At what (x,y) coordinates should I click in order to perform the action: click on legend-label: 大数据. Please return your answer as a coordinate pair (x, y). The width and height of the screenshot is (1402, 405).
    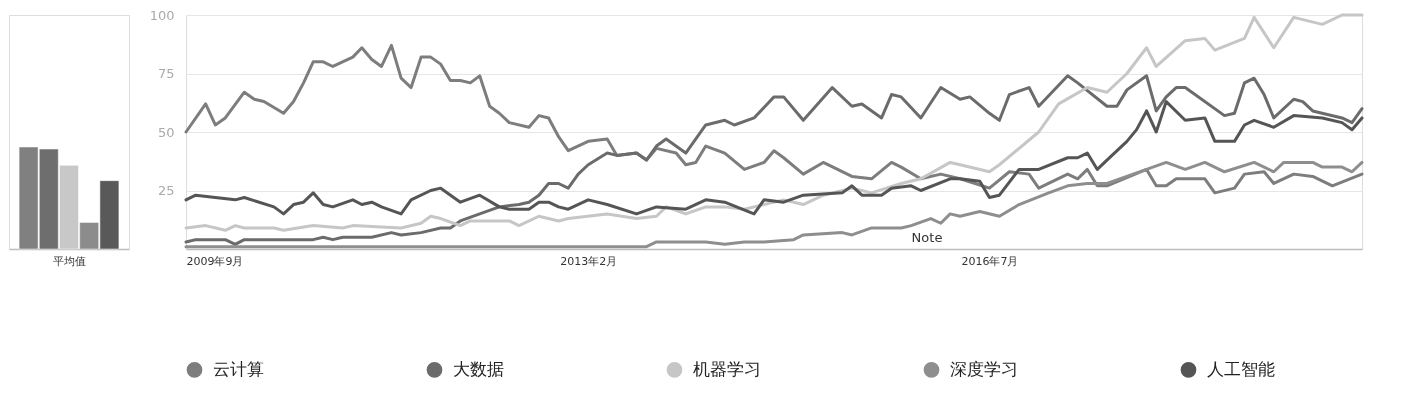
    Looking at the image, I should click on (478, 368).